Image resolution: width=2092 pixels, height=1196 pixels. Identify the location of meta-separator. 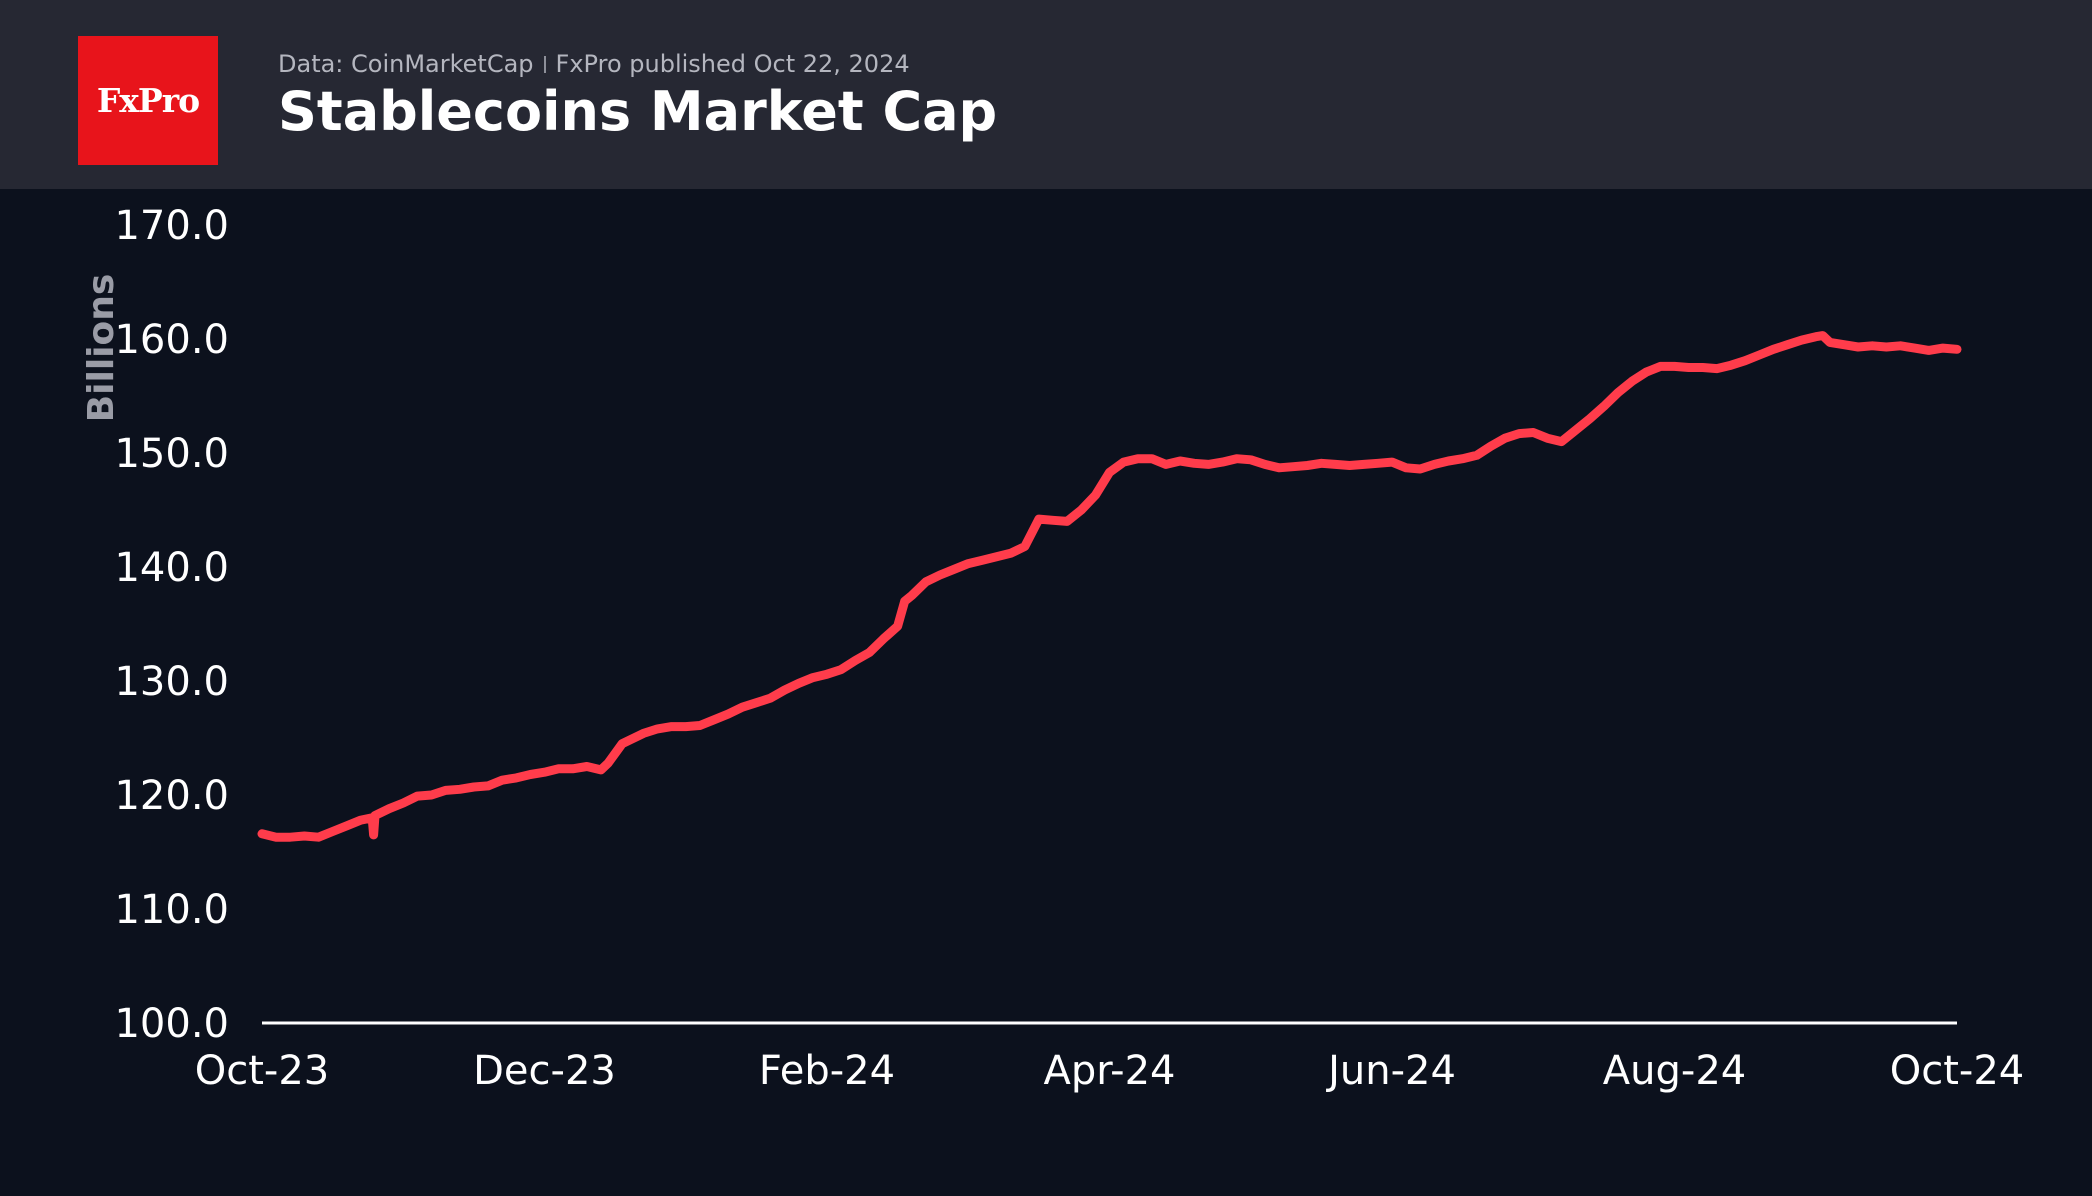
(544, 64).